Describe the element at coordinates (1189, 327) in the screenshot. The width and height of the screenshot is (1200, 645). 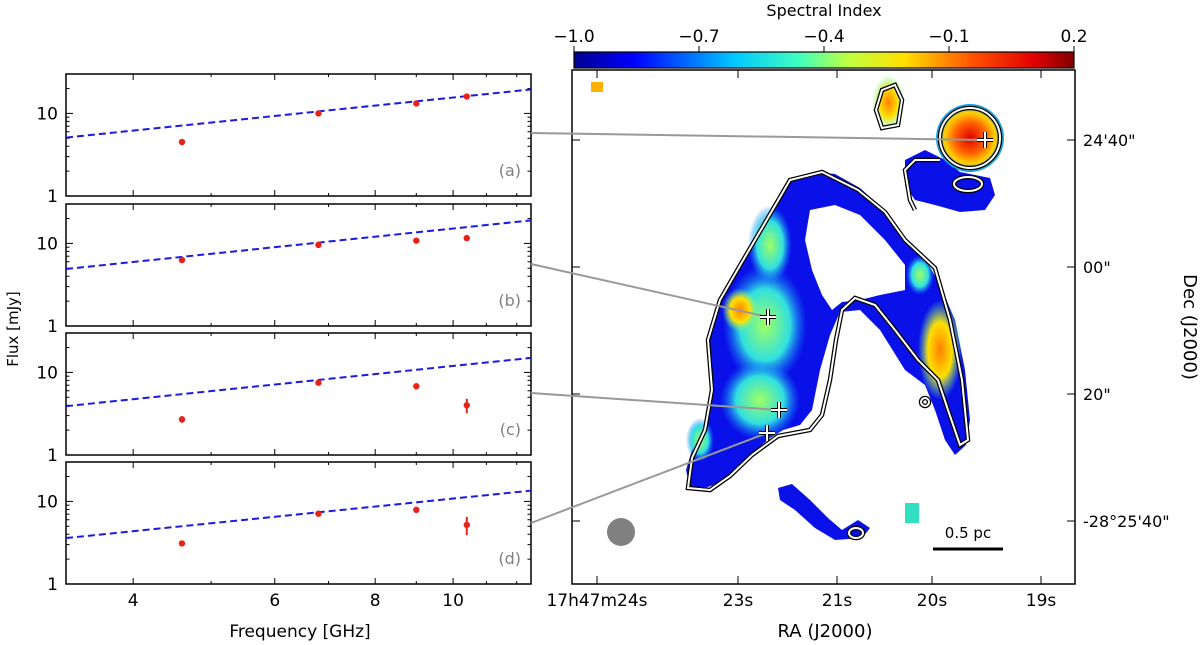
I see `dec-axis-label: Dec (J2000)` at that location.